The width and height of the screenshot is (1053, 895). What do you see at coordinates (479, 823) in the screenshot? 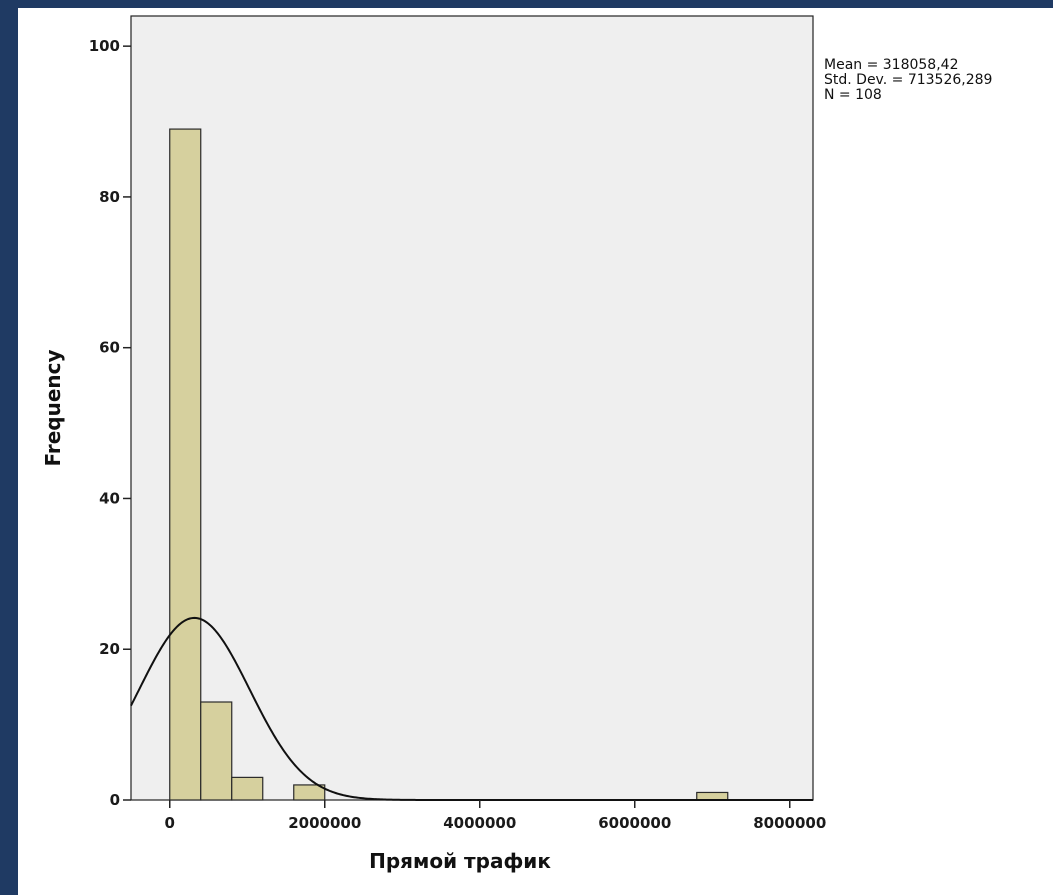
I see `x-tick-label: 4000000` at bounding box center [479, 823].